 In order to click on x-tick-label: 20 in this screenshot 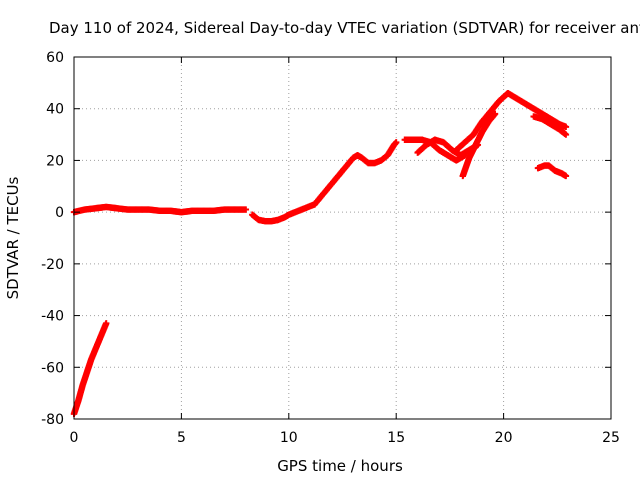, I will do `click(504, 438)`.